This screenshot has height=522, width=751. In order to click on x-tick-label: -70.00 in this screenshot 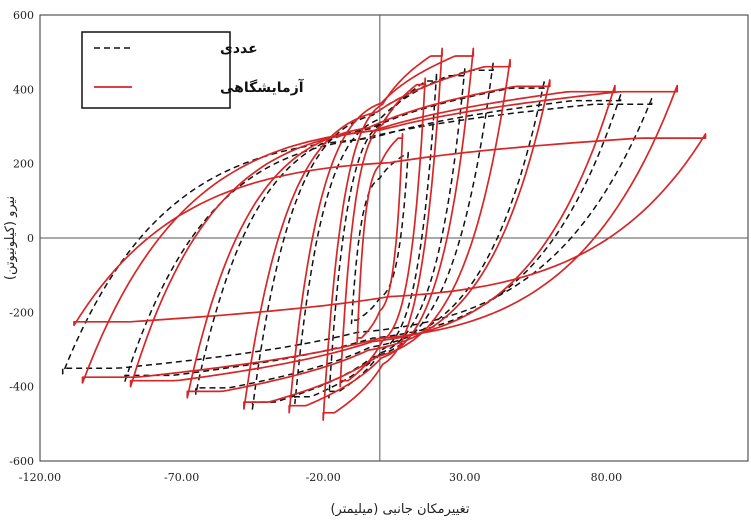, I will do `click(181, 477)`.